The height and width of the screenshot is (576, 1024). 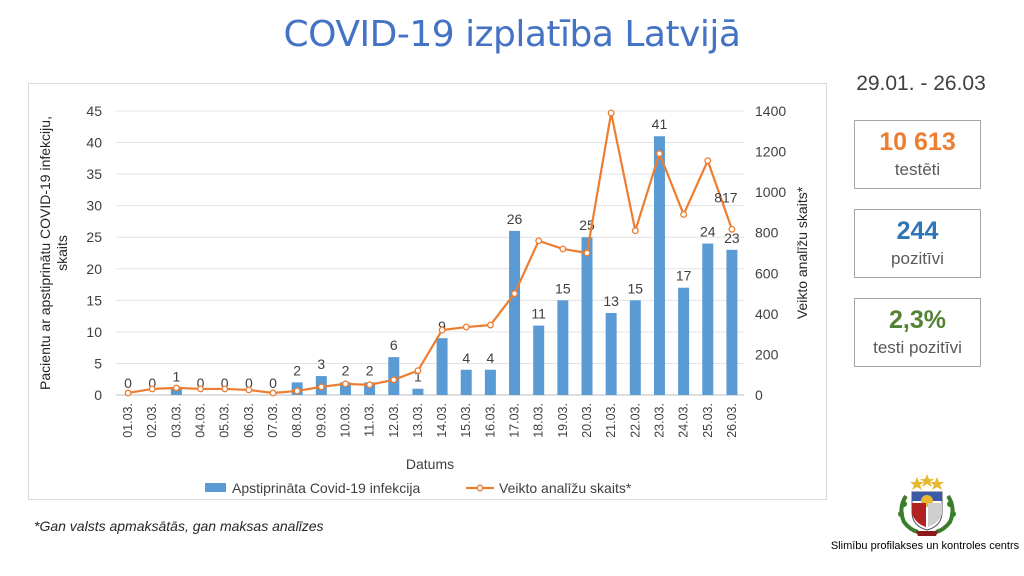 I want to click on x-tick-label: 16.03., so click(x=490, y=420).